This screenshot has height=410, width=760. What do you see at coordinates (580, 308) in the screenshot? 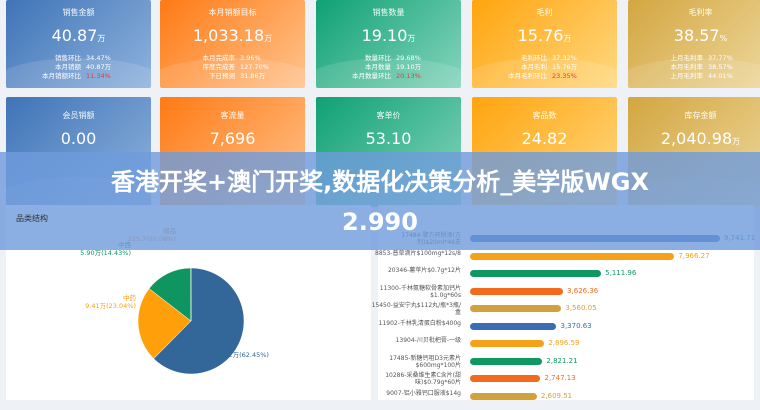
I see `bar-value: 3,560.05` at bounding box center [580, 308].